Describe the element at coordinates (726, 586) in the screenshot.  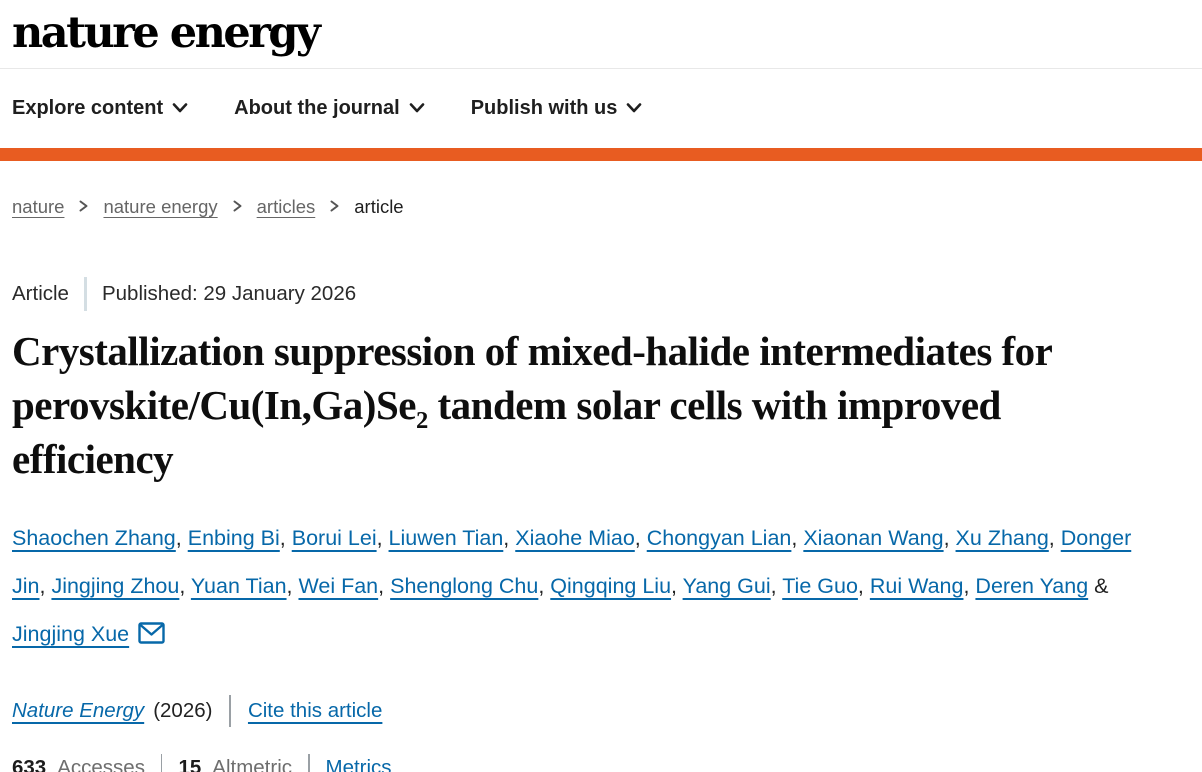
I see `author-link: Yang Gui` at that location.